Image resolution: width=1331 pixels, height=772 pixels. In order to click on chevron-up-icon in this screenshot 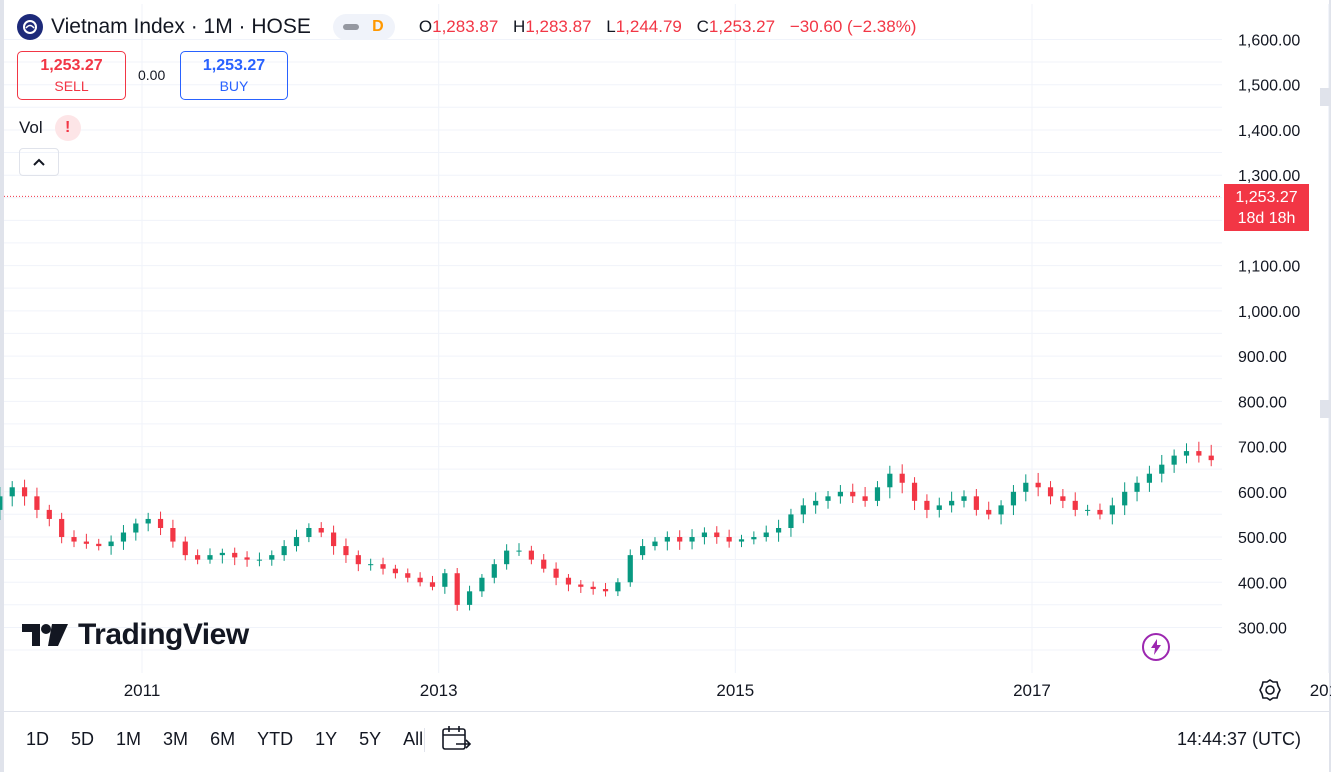, I will do `click(39, 162)`.